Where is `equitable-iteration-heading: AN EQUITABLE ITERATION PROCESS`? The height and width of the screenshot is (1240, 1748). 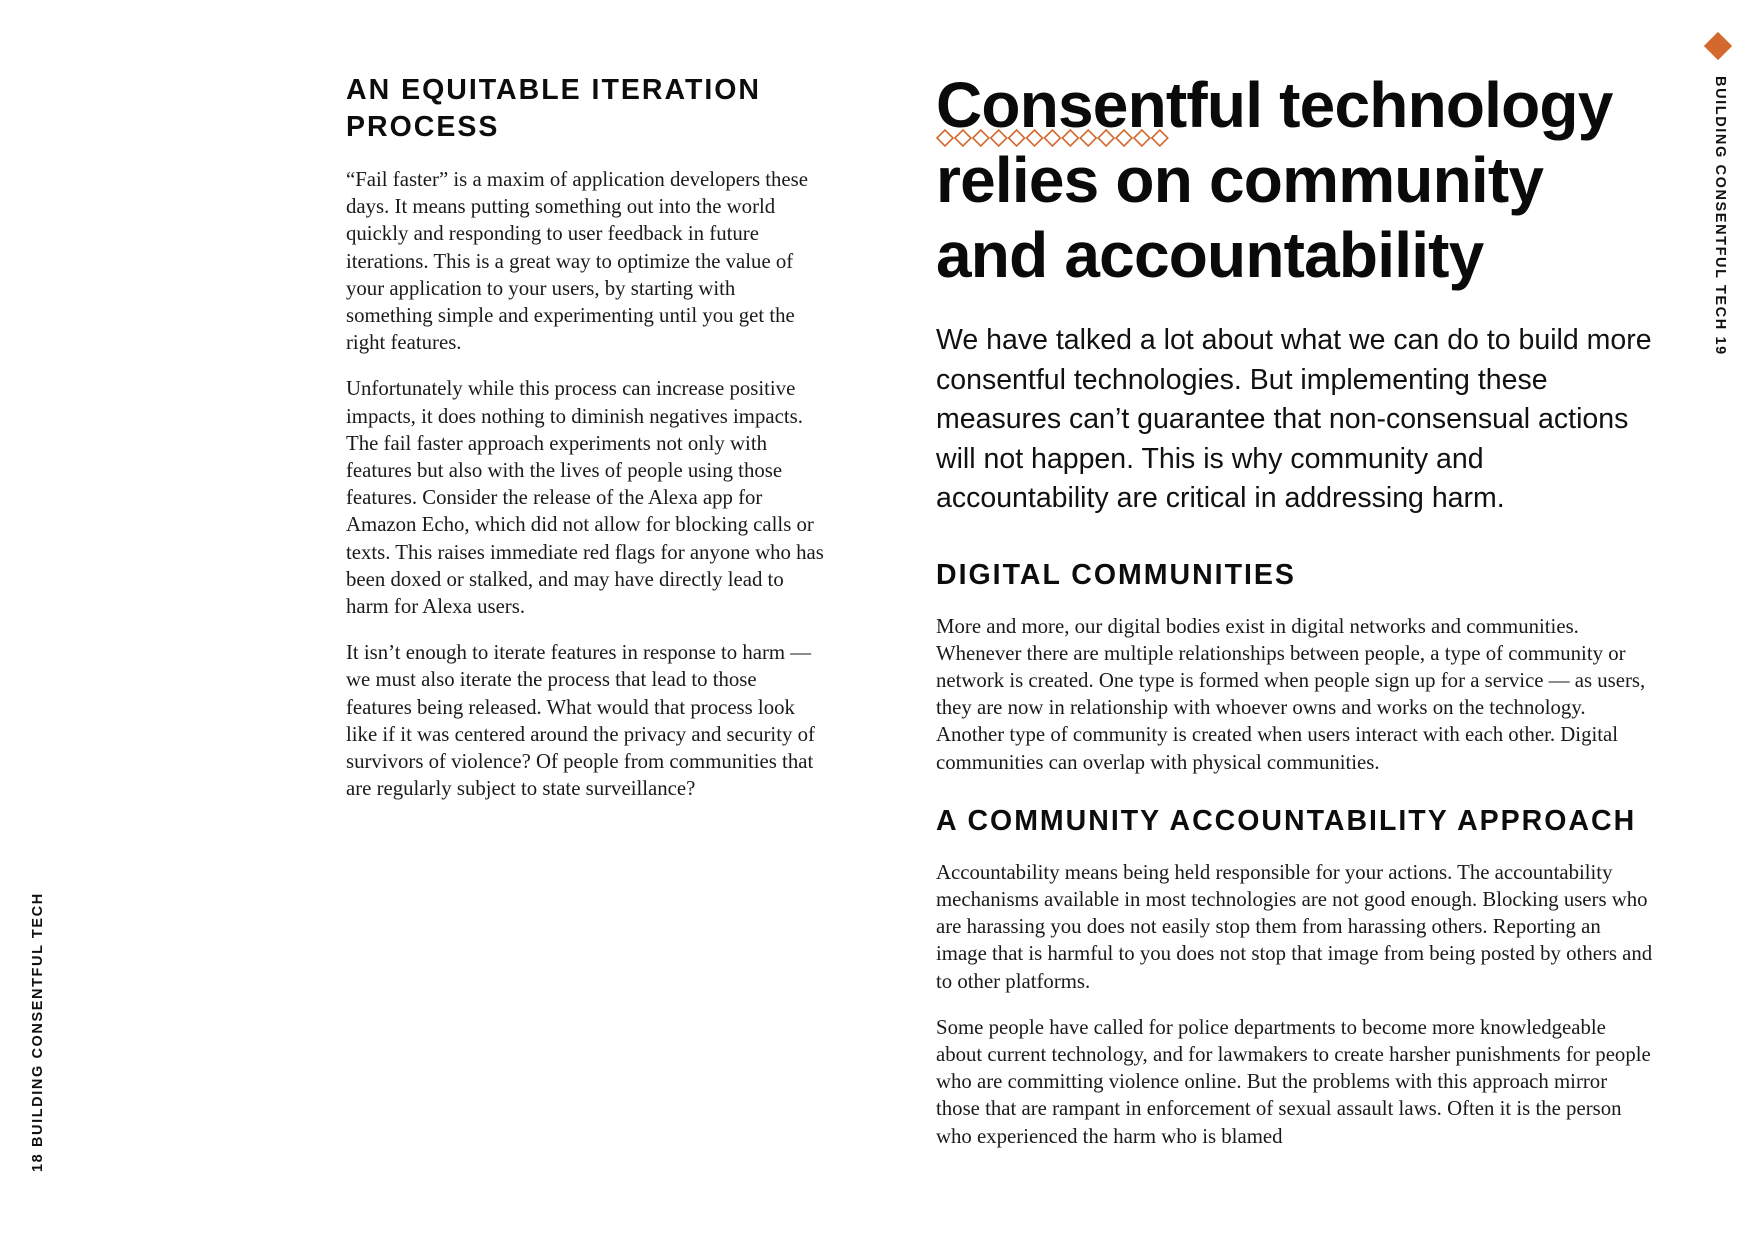 equitable-iteration-heading: AN EQUITABLE ITERATION PROCESS is located at coordinates (554, 108).